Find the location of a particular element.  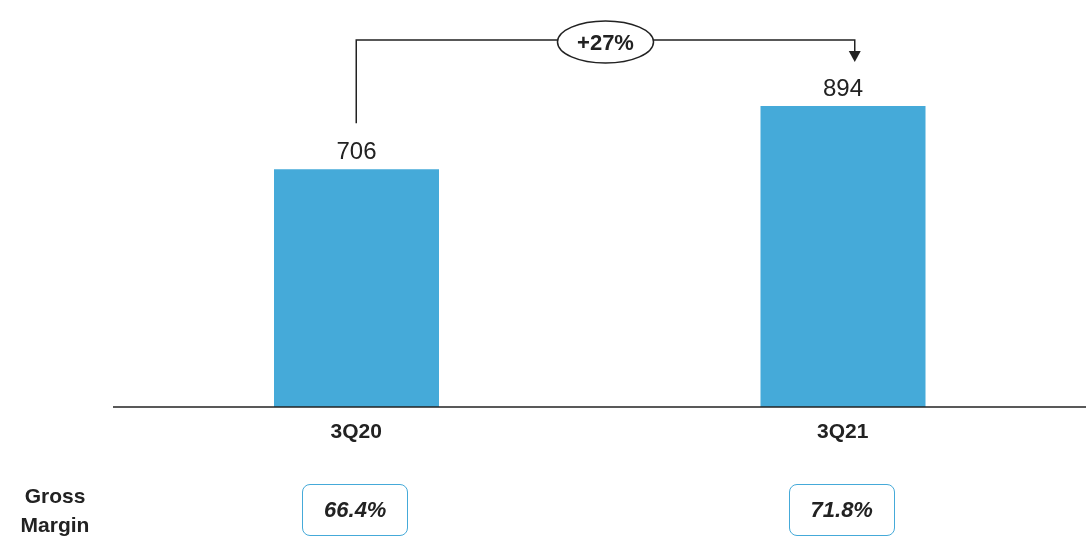

x-tick-label: 3Q20 is located at coordinates (356, 430).